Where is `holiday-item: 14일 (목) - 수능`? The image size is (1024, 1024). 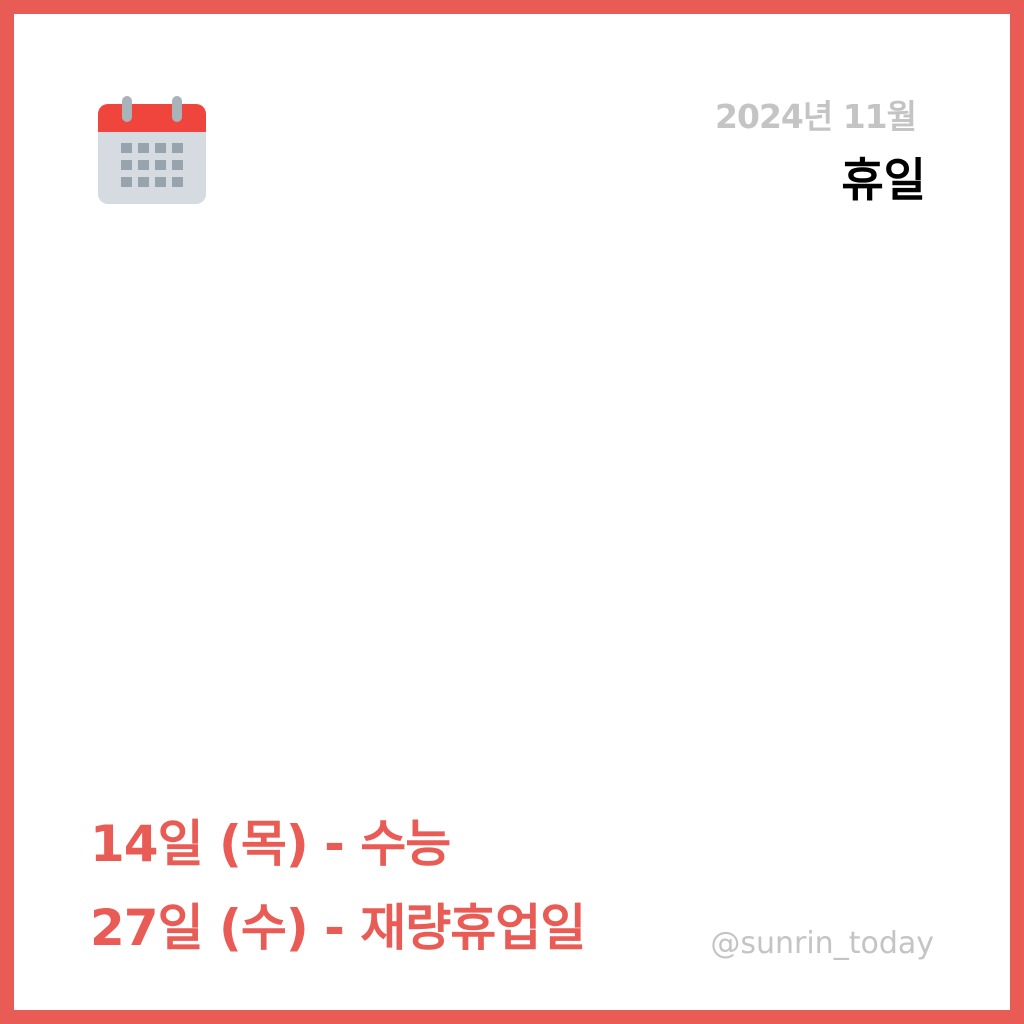 holiday-item: 14일 (목) - 수능 is located at coordinates (270, 844).